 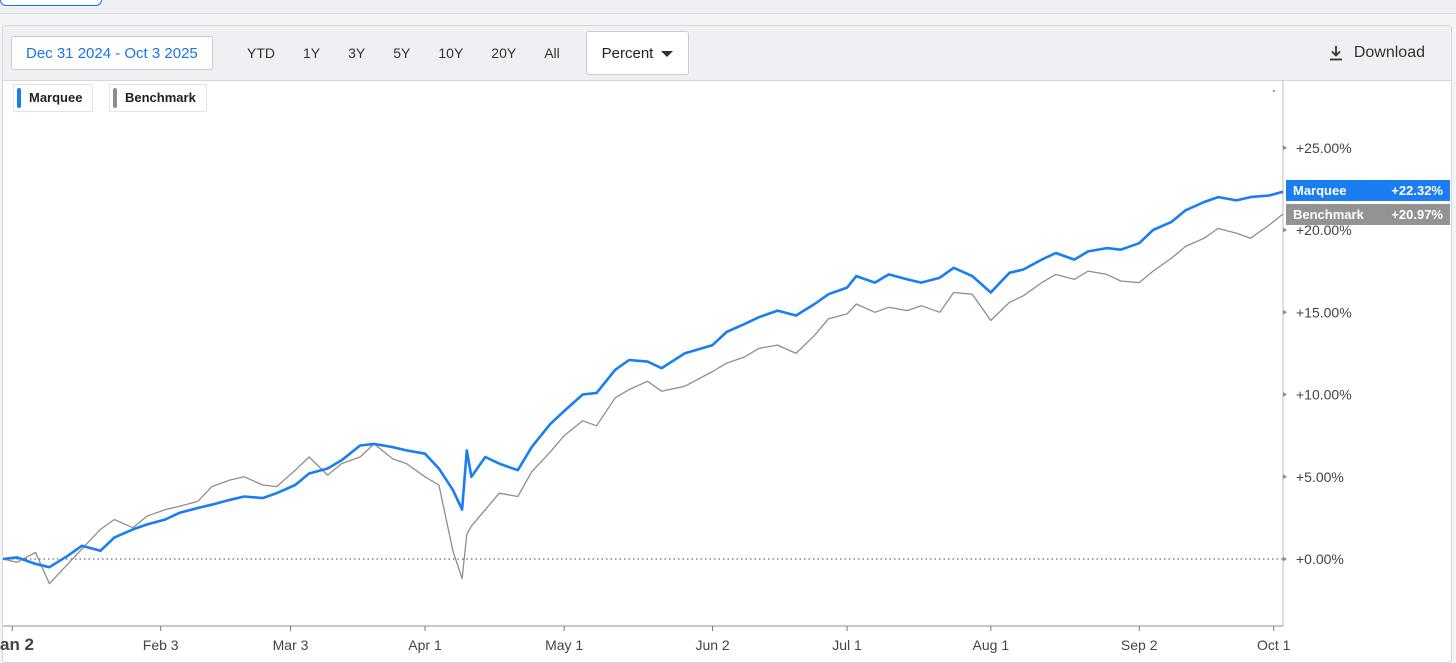 What do you see at coordinates (991, 645) in the screenshot?
I see `x-tick-label: Aug 1` at bounding box center [991, 645].